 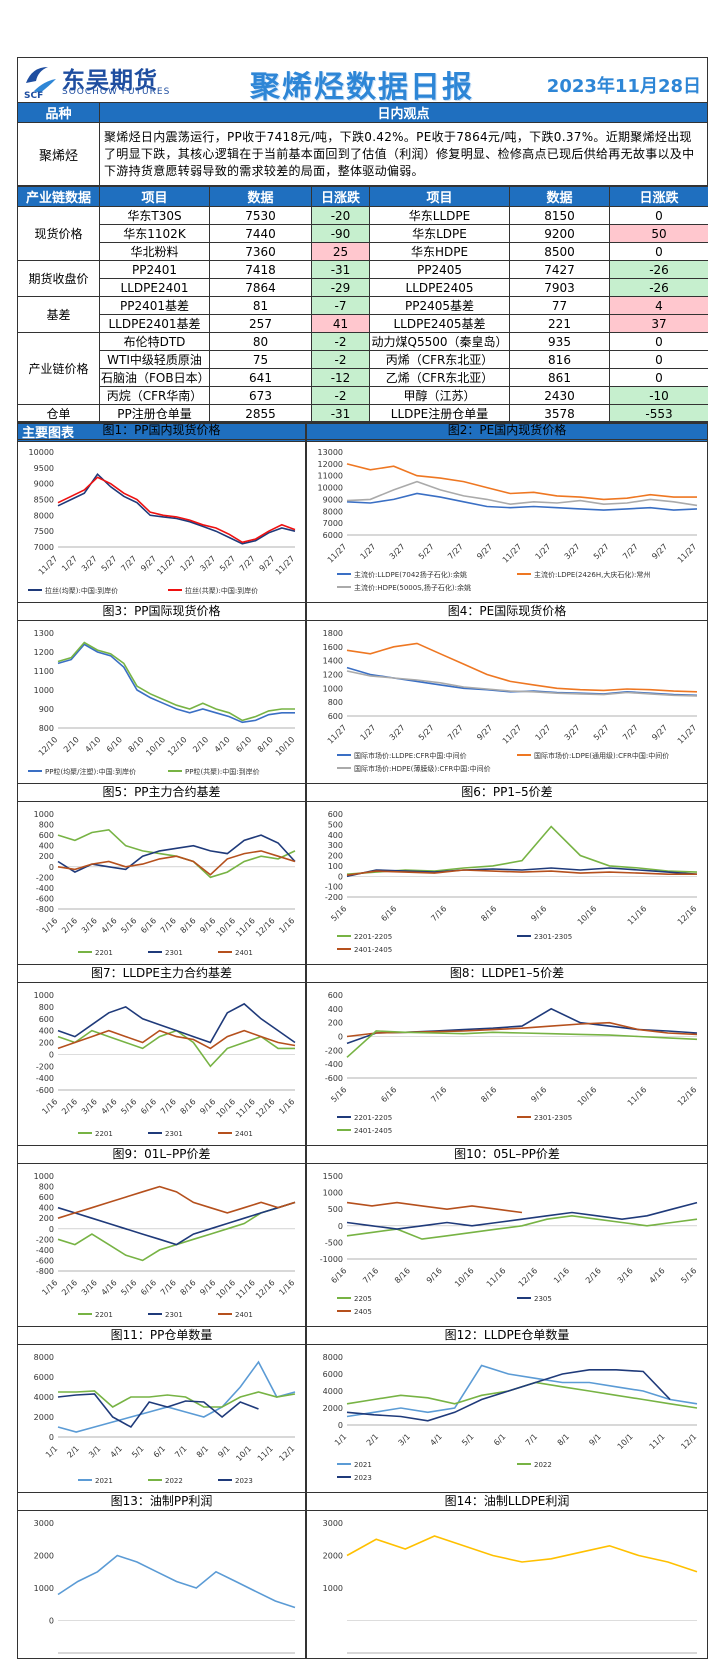 I want to click on item-change: -7, so click(x=340, y=305).